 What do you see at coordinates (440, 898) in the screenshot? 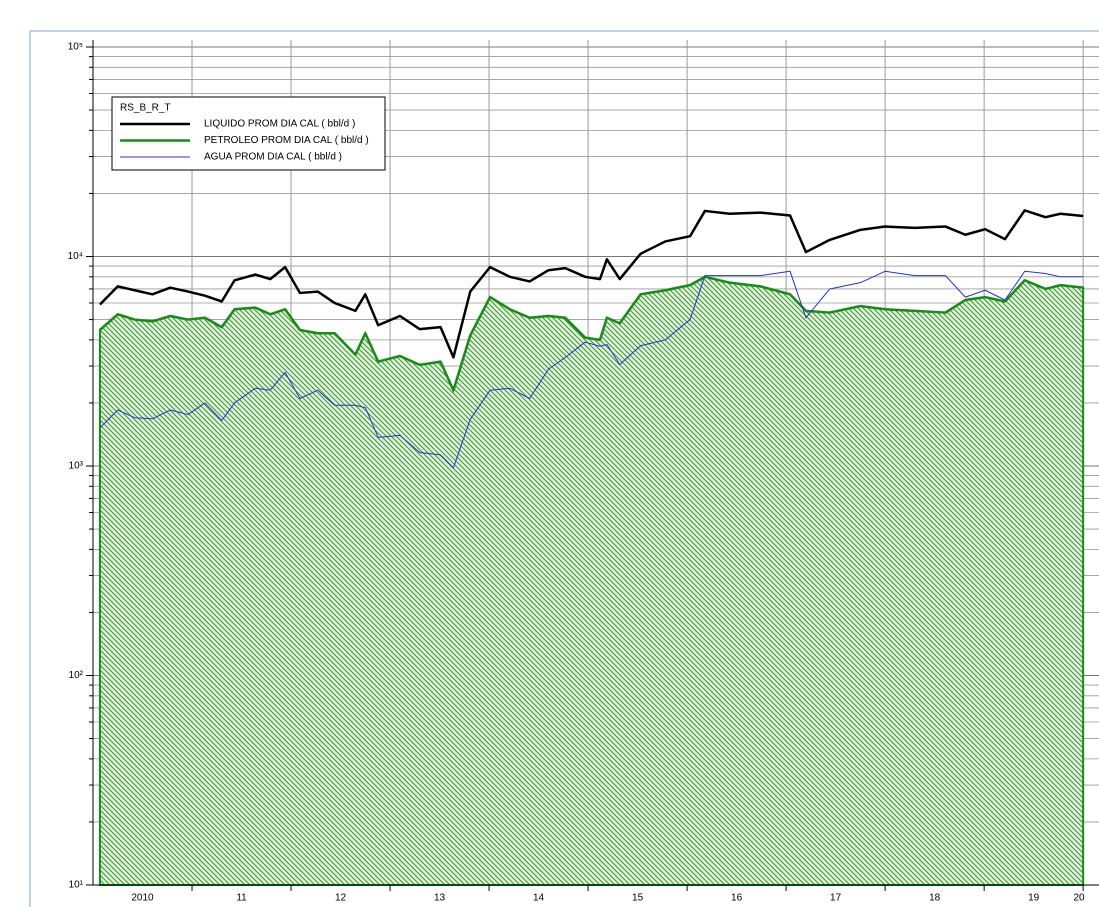
I see `x-tick-label: 13` at bounding box center [440, 898].